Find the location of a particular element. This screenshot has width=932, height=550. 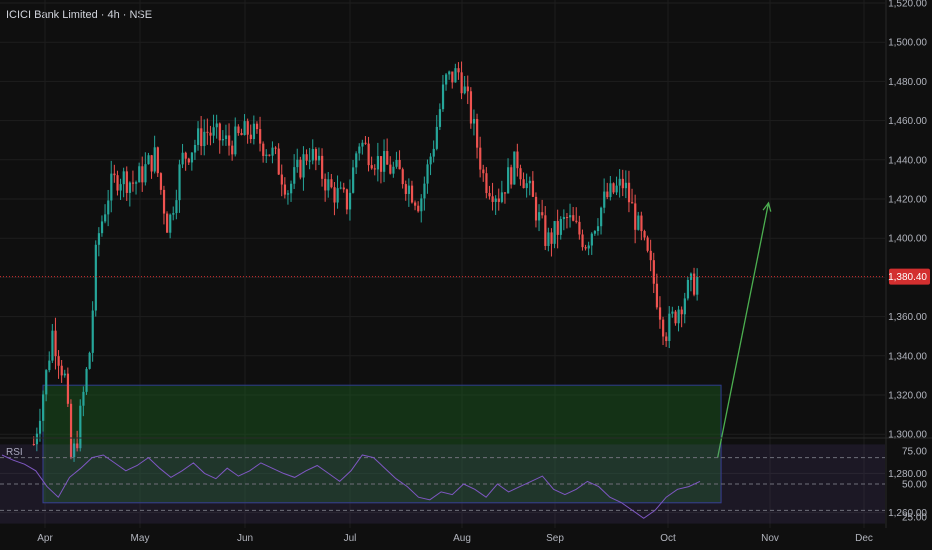

chart-title: ICICI Bank Limited · 4h · NSE is located at coordinates (79, 15).